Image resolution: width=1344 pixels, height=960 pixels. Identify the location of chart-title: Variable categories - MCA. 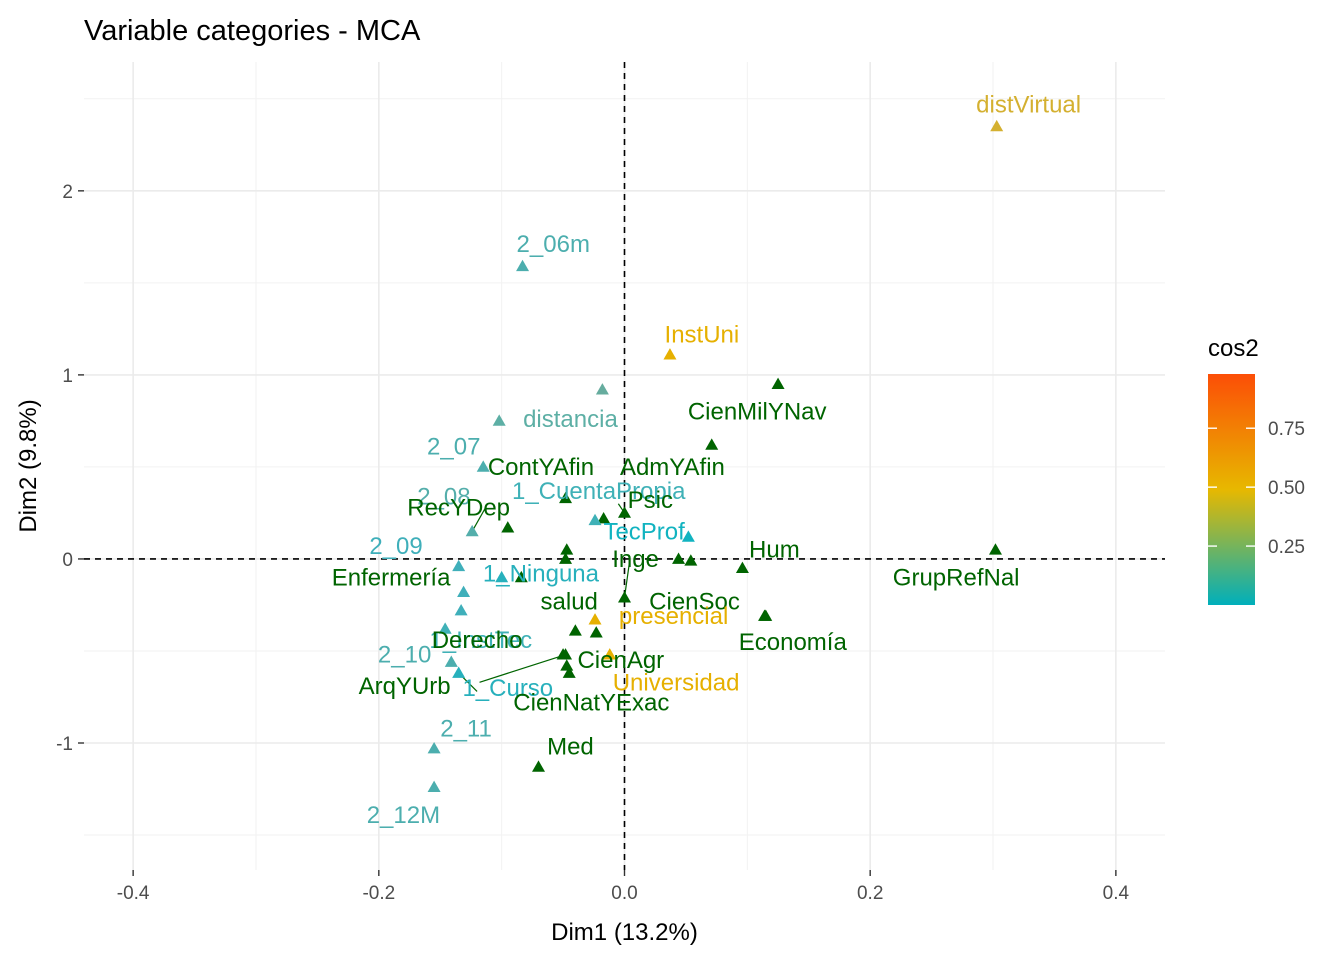
(252, 31).